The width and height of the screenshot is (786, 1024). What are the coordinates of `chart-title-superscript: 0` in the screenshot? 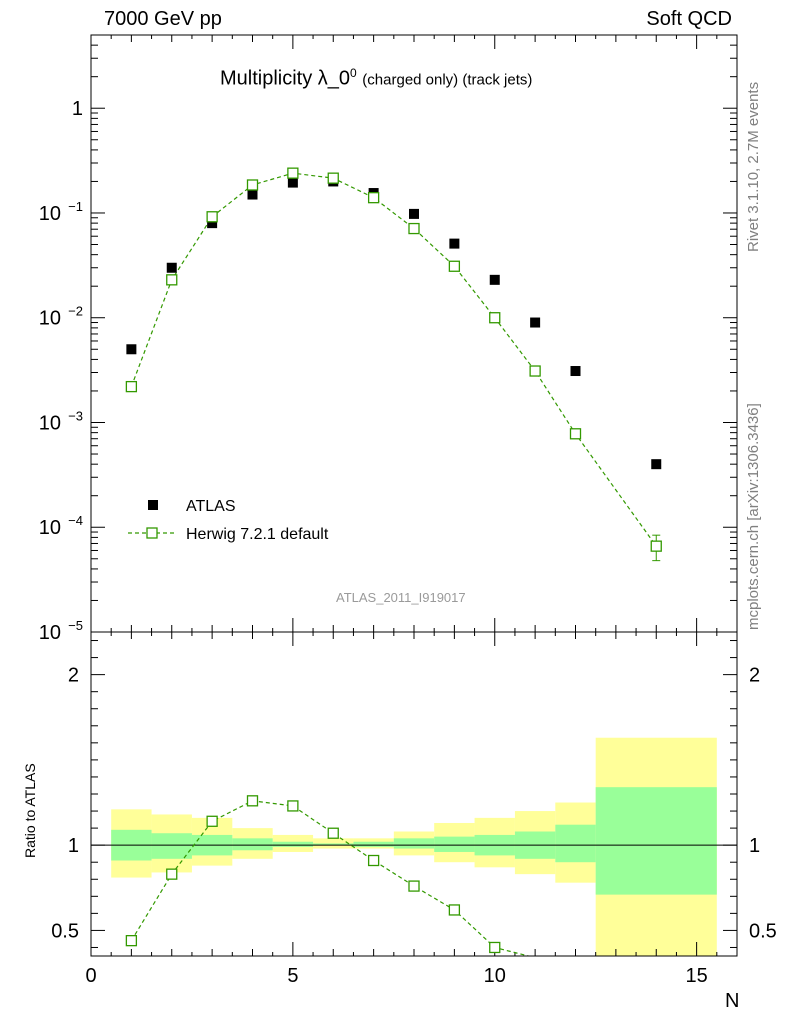 It's located at (353, 73).